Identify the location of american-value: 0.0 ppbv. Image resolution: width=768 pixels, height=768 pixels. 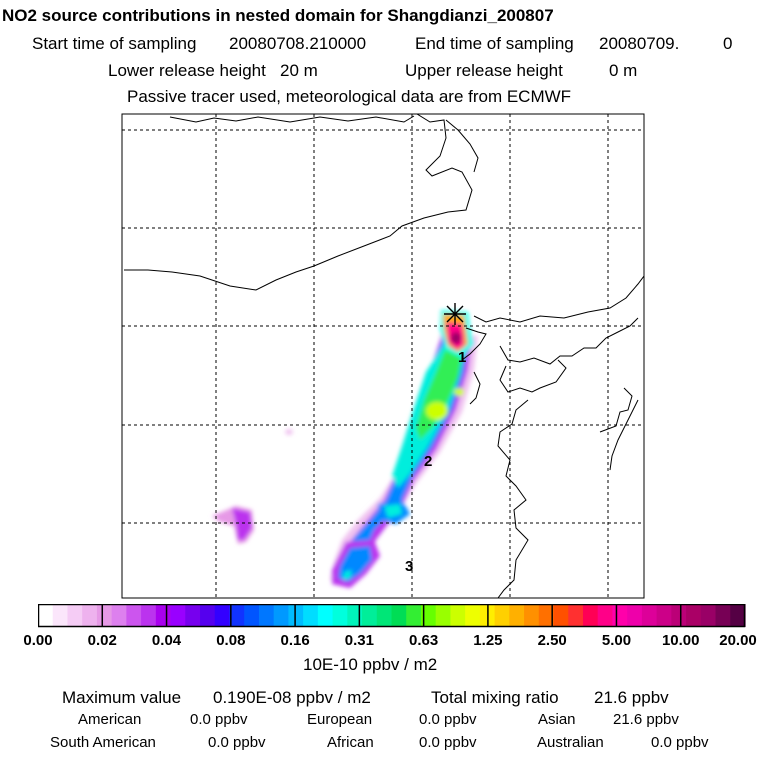
(219, 719).